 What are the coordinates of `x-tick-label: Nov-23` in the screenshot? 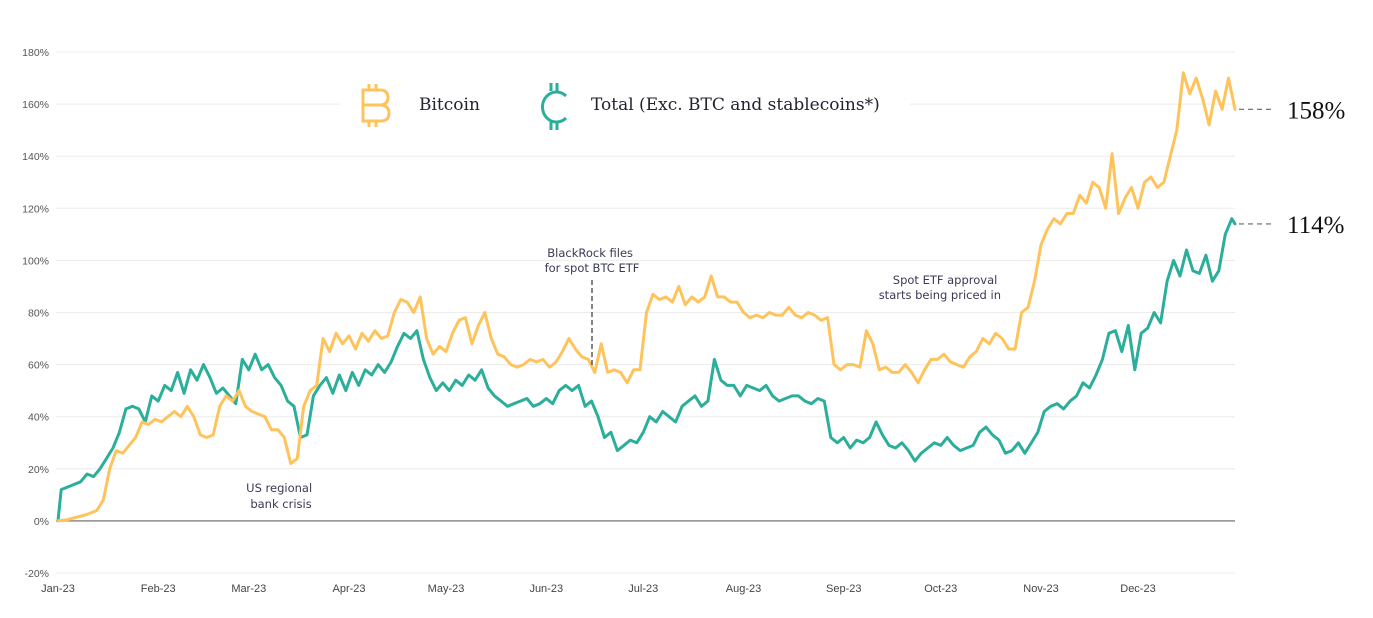 It's located at (1040, 589).